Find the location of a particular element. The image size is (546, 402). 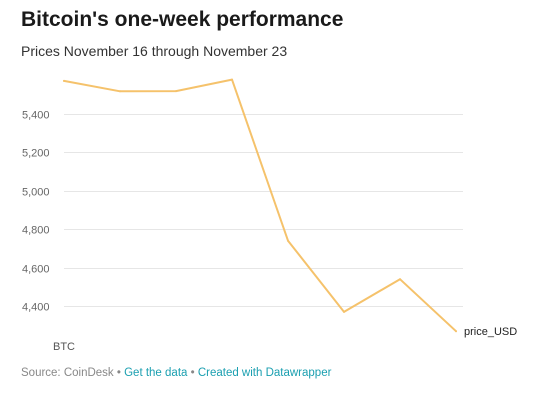

y-tick-label: 5,400 is located at coordinates (36, 116).